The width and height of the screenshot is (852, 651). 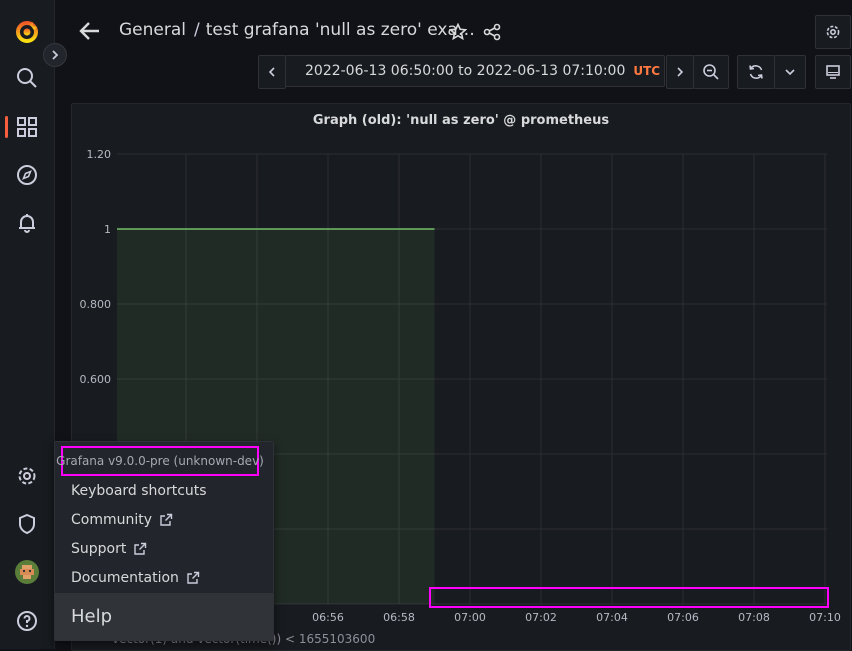 What do you see at coordinates (27, 78) in the screenshot?
I see `search-icon` at bounding box center [27, 78].